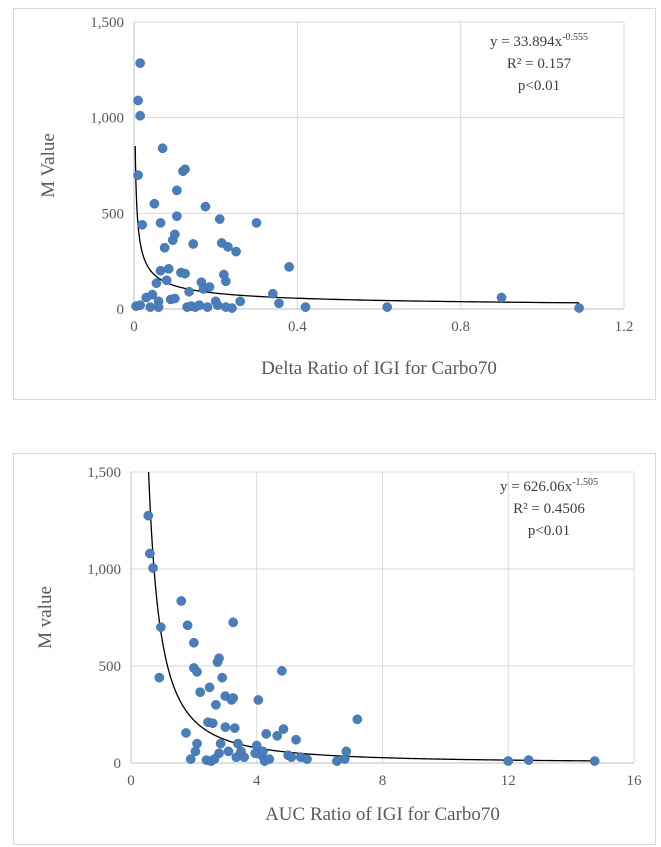 Image resolution: width=661 pixels, height=847 pixels. Describe the element at coordinates (549, 486) in the screenshot. I see `equation-line: y = 626.06x-1.505` at that location.